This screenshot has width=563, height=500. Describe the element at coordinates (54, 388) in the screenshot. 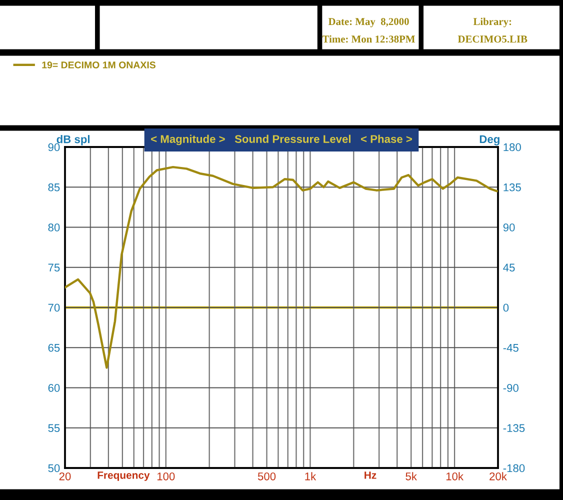

I see `y-tick-label: 60` at that location.